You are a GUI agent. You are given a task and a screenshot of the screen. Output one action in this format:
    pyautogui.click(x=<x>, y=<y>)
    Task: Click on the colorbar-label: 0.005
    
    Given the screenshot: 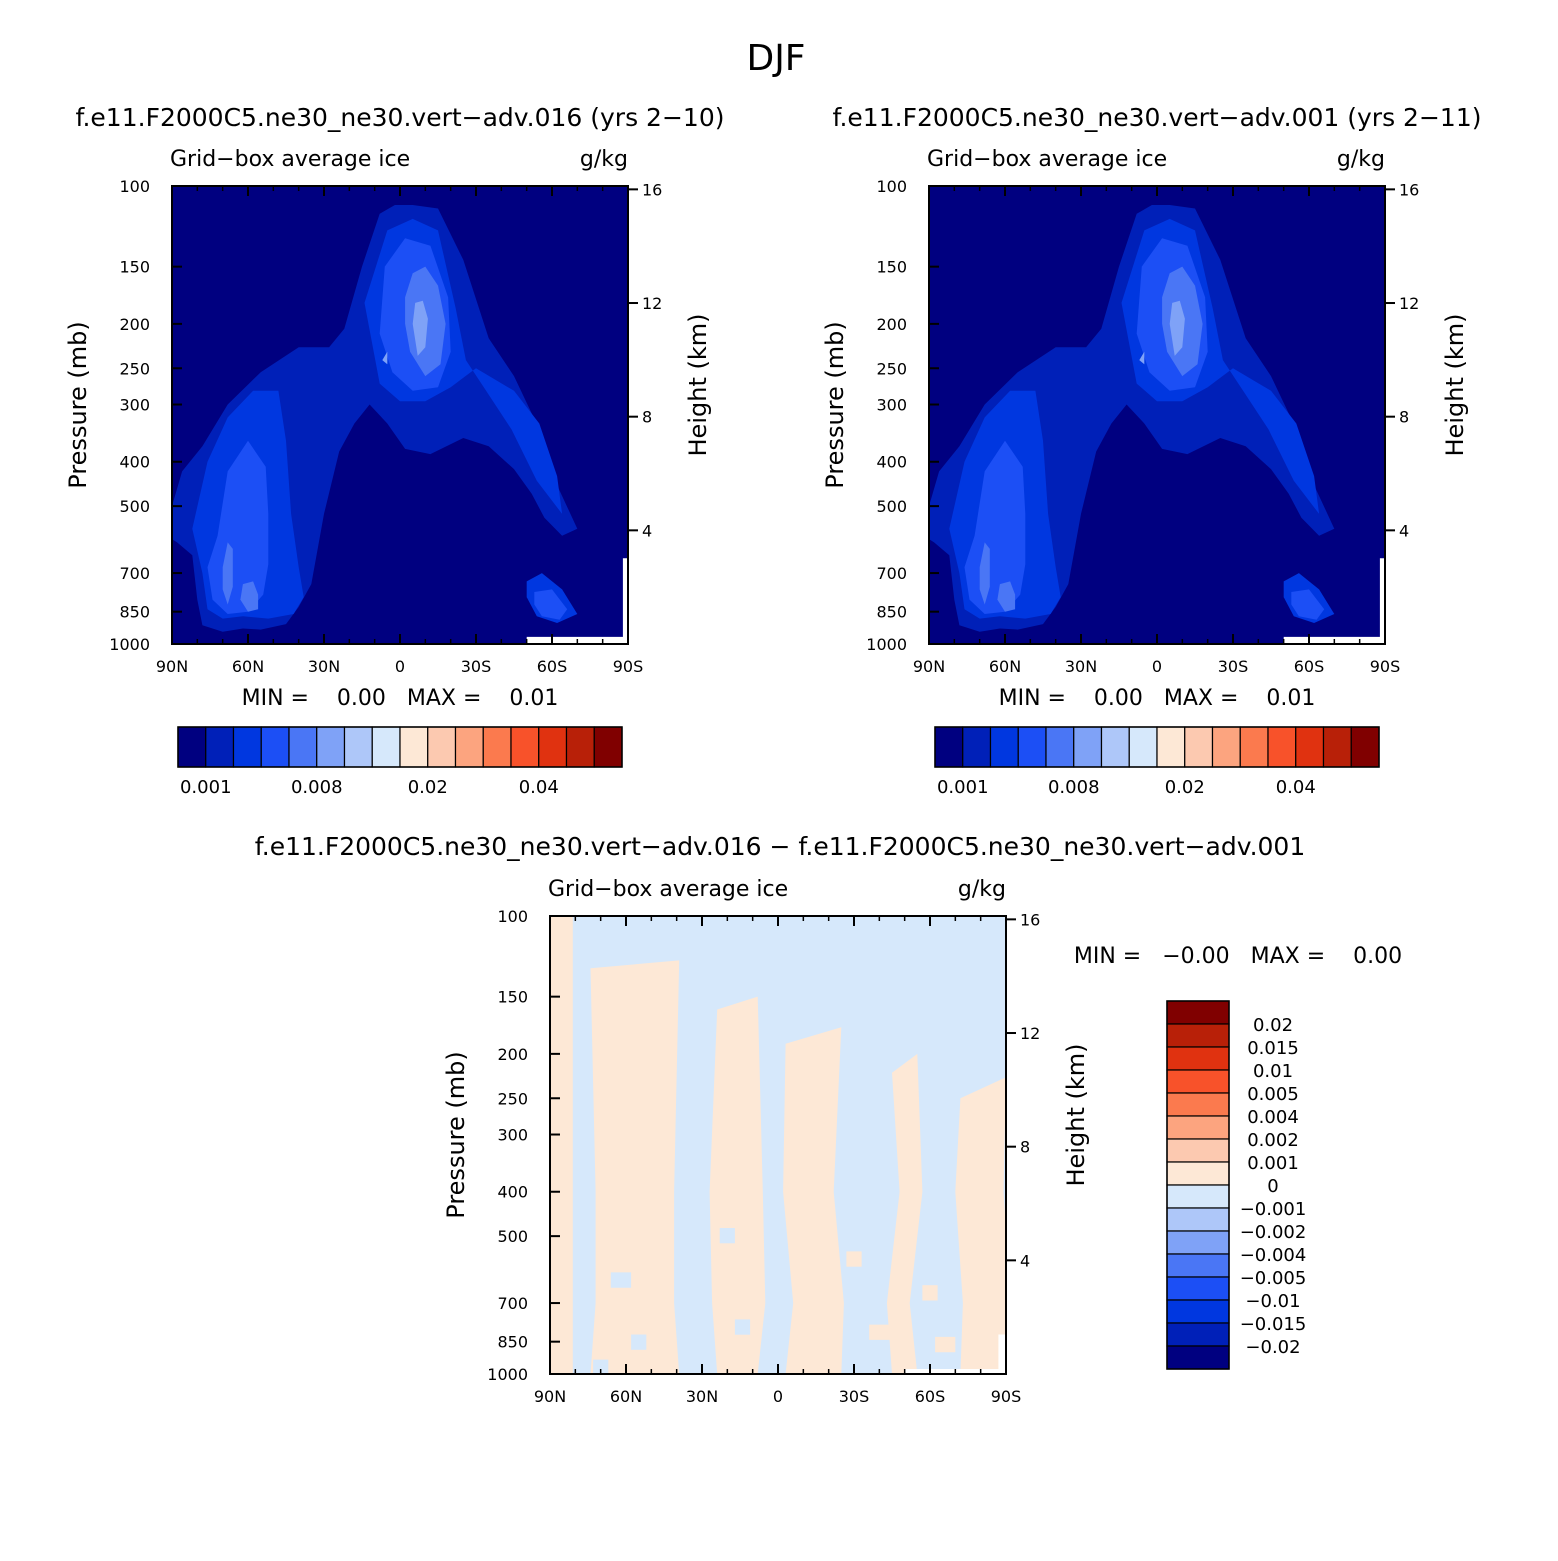 What is the action you would take?
    pyautogui.click(x=1273, y=1094)
    